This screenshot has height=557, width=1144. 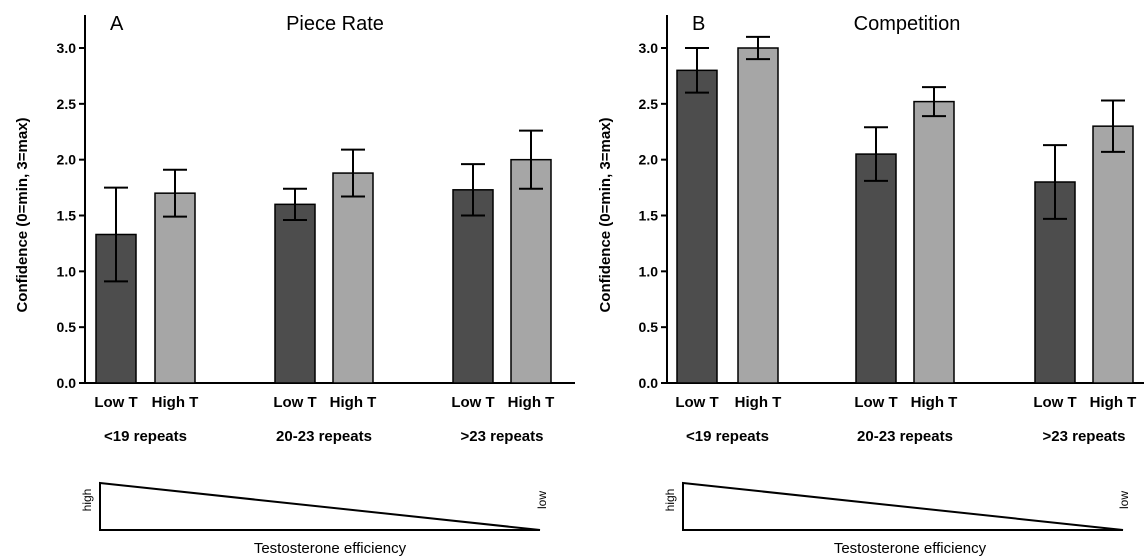 What do you see at coordinates (117, 24) in the screenshot?
I see `panel-letter: A` at bounding box center [117, 24].